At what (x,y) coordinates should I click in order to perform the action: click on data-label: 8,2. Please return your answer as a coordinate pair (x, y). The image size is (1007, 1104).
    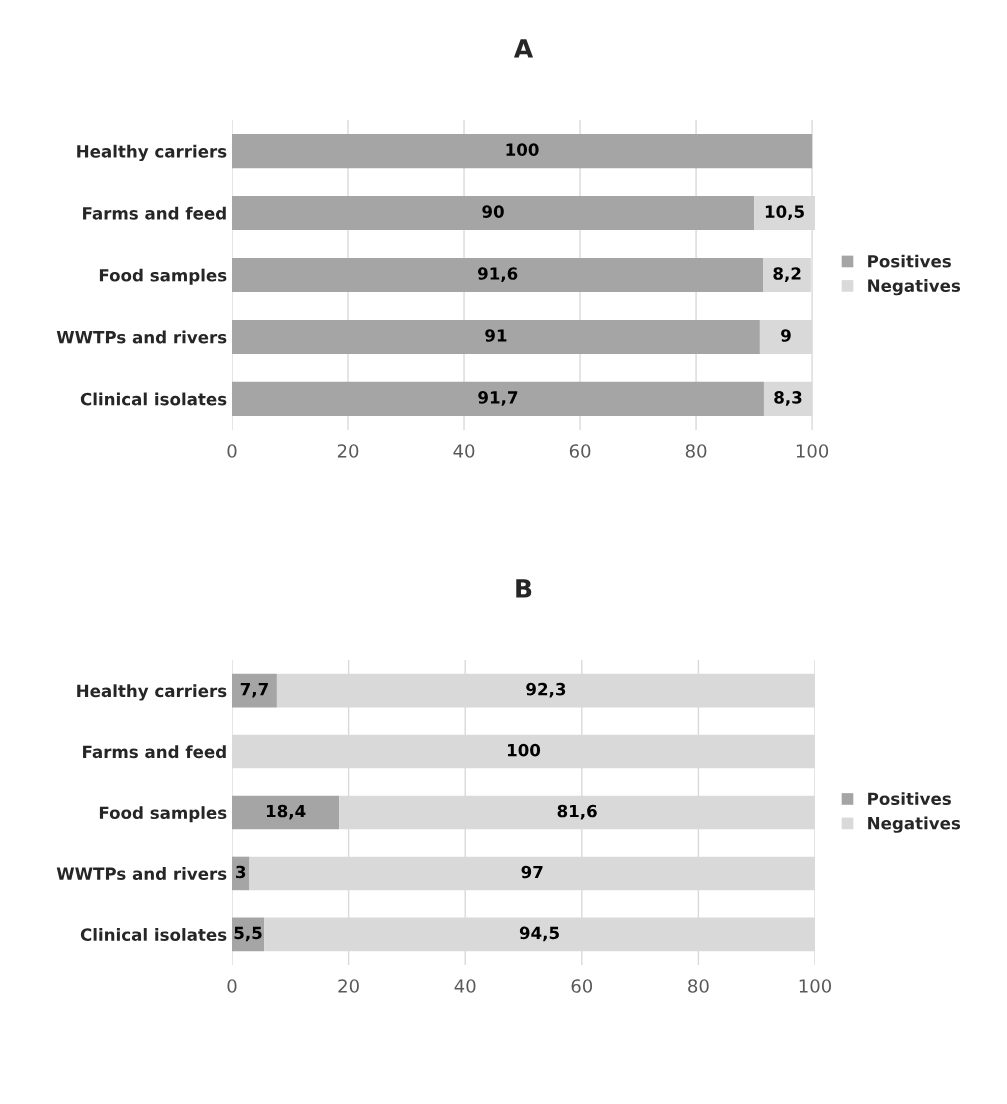
    Looking at the image, I should click on (787, 274).